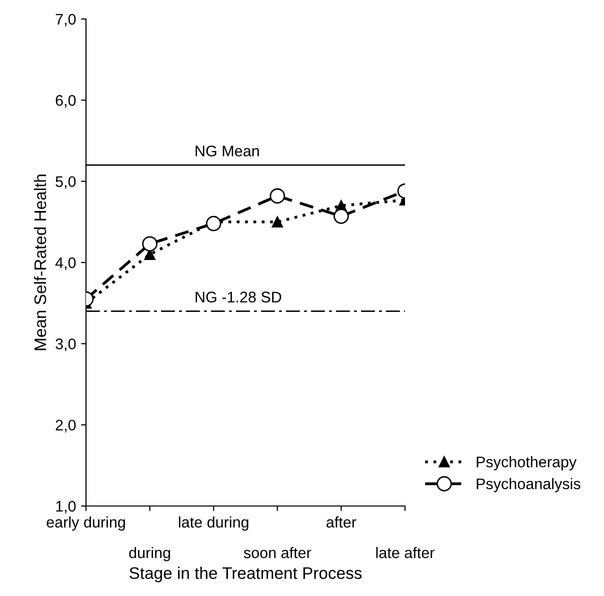 The width and height of the screenshot is (604, 596). I want to click on legend-label: Psychoanalysis, so click(528, 485).